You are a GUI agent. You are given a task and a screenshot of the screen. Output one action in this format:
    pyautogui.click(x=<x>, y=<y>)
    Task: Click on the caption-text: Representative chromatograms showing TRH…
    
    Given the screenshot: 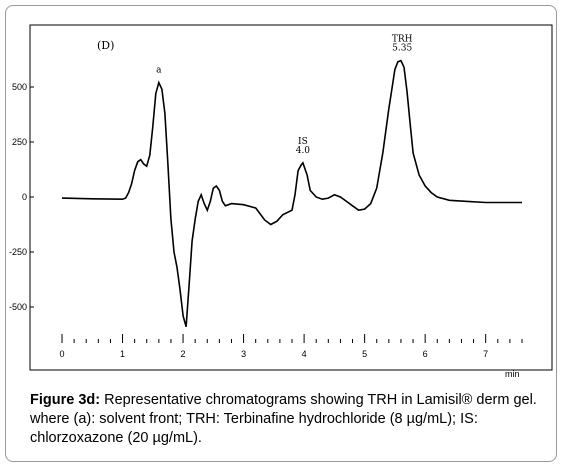 What is the action you would take?
    pyautogui.click(x=283, y=419)
    